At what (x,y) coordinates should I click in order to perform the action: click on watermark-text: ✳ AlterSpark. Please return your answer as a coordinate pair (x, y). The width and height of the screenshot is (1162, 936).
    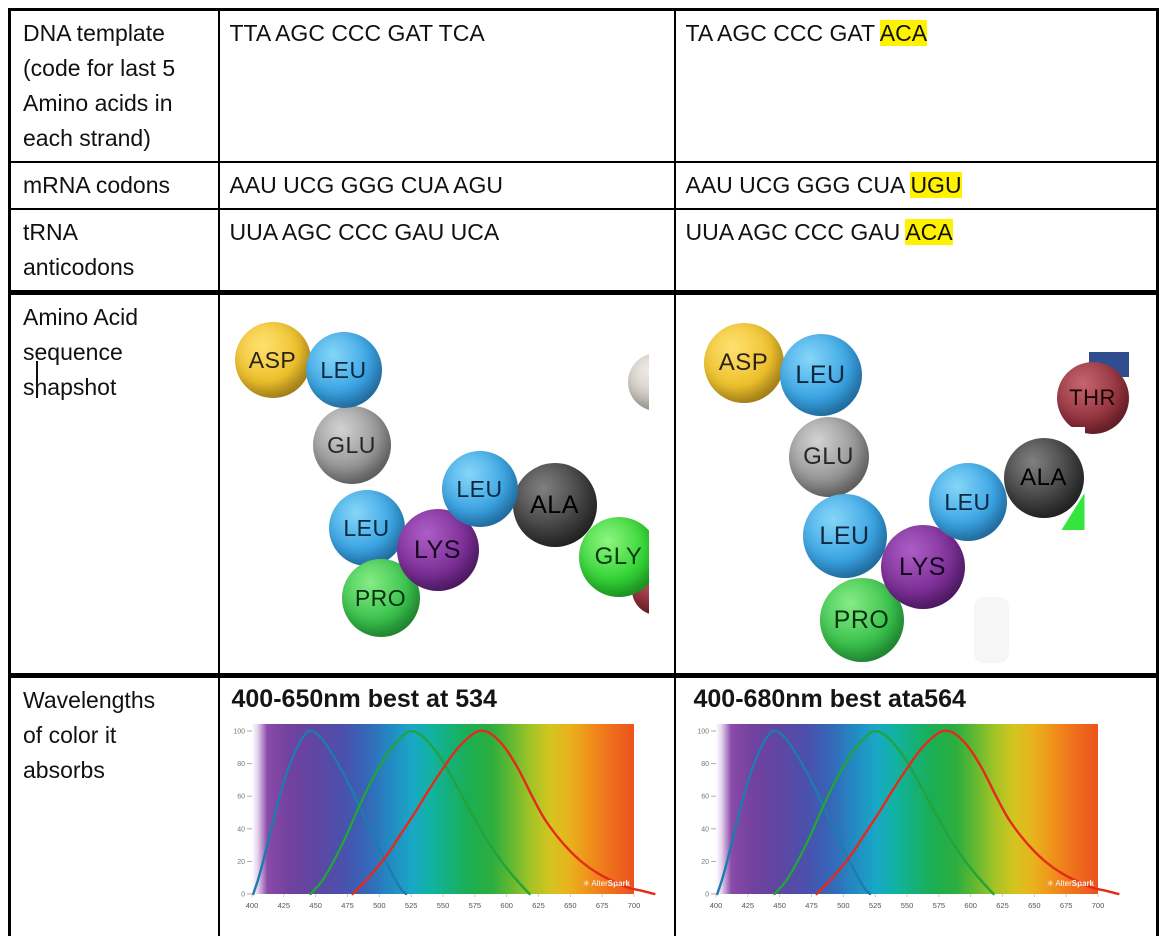
    Looking at the image, I should click on (606, 883).